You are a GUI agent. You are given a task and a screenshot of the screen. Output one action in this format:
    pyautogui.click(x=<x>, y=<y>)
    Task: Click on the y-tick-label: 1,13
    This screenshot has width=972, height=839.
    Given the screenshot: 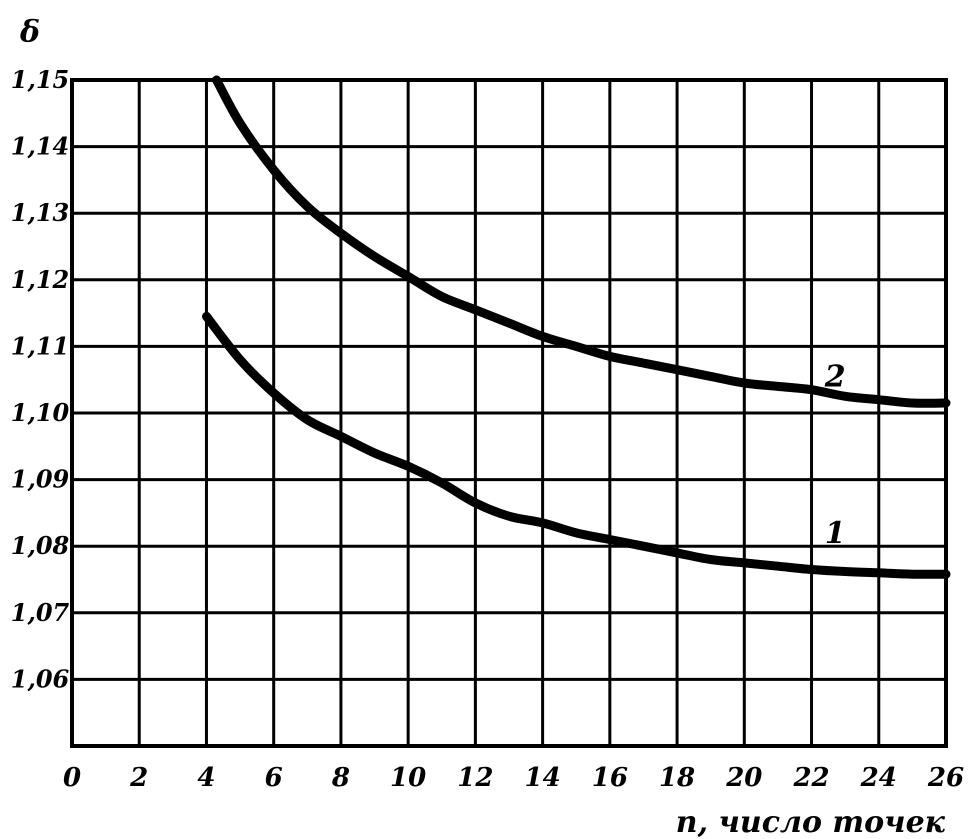 What is the action you would take?
    pyautogui.click(x=40, y=212)
    